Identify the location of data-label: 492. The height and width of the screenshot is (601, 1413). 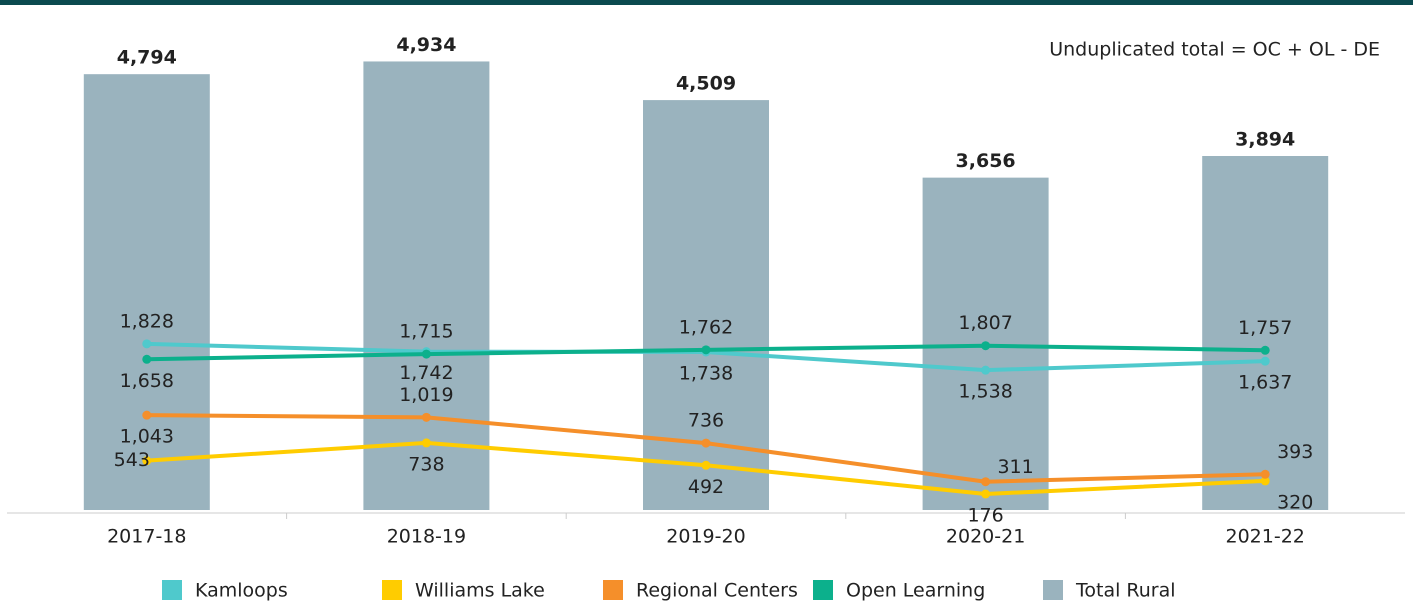
(706, 487).